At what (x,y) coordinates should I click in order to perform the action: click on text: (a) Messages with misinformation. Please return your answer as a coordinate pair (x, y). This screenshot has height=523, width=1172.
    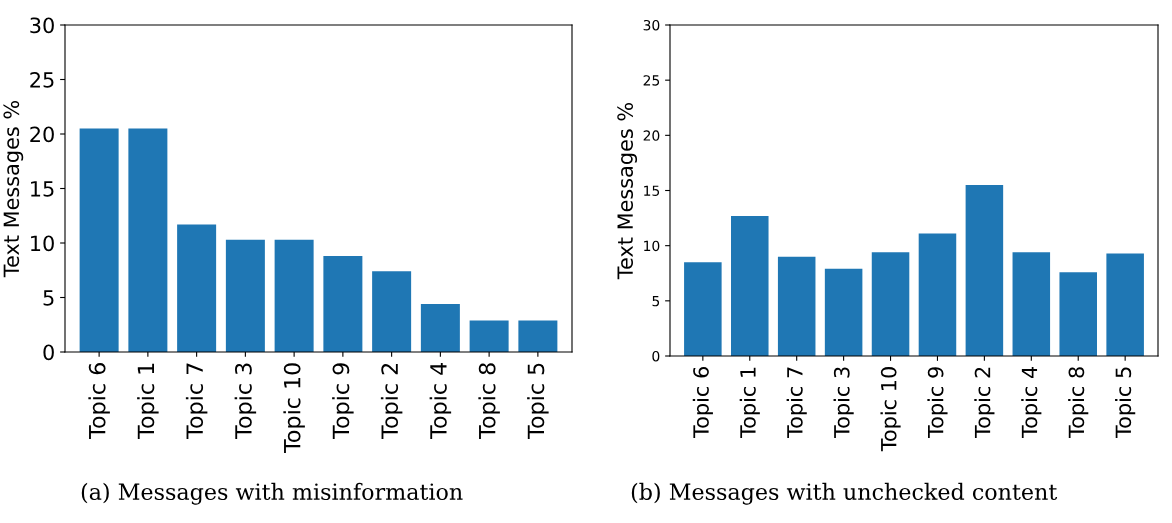
    Looking at the image, I should click on (272, 493).